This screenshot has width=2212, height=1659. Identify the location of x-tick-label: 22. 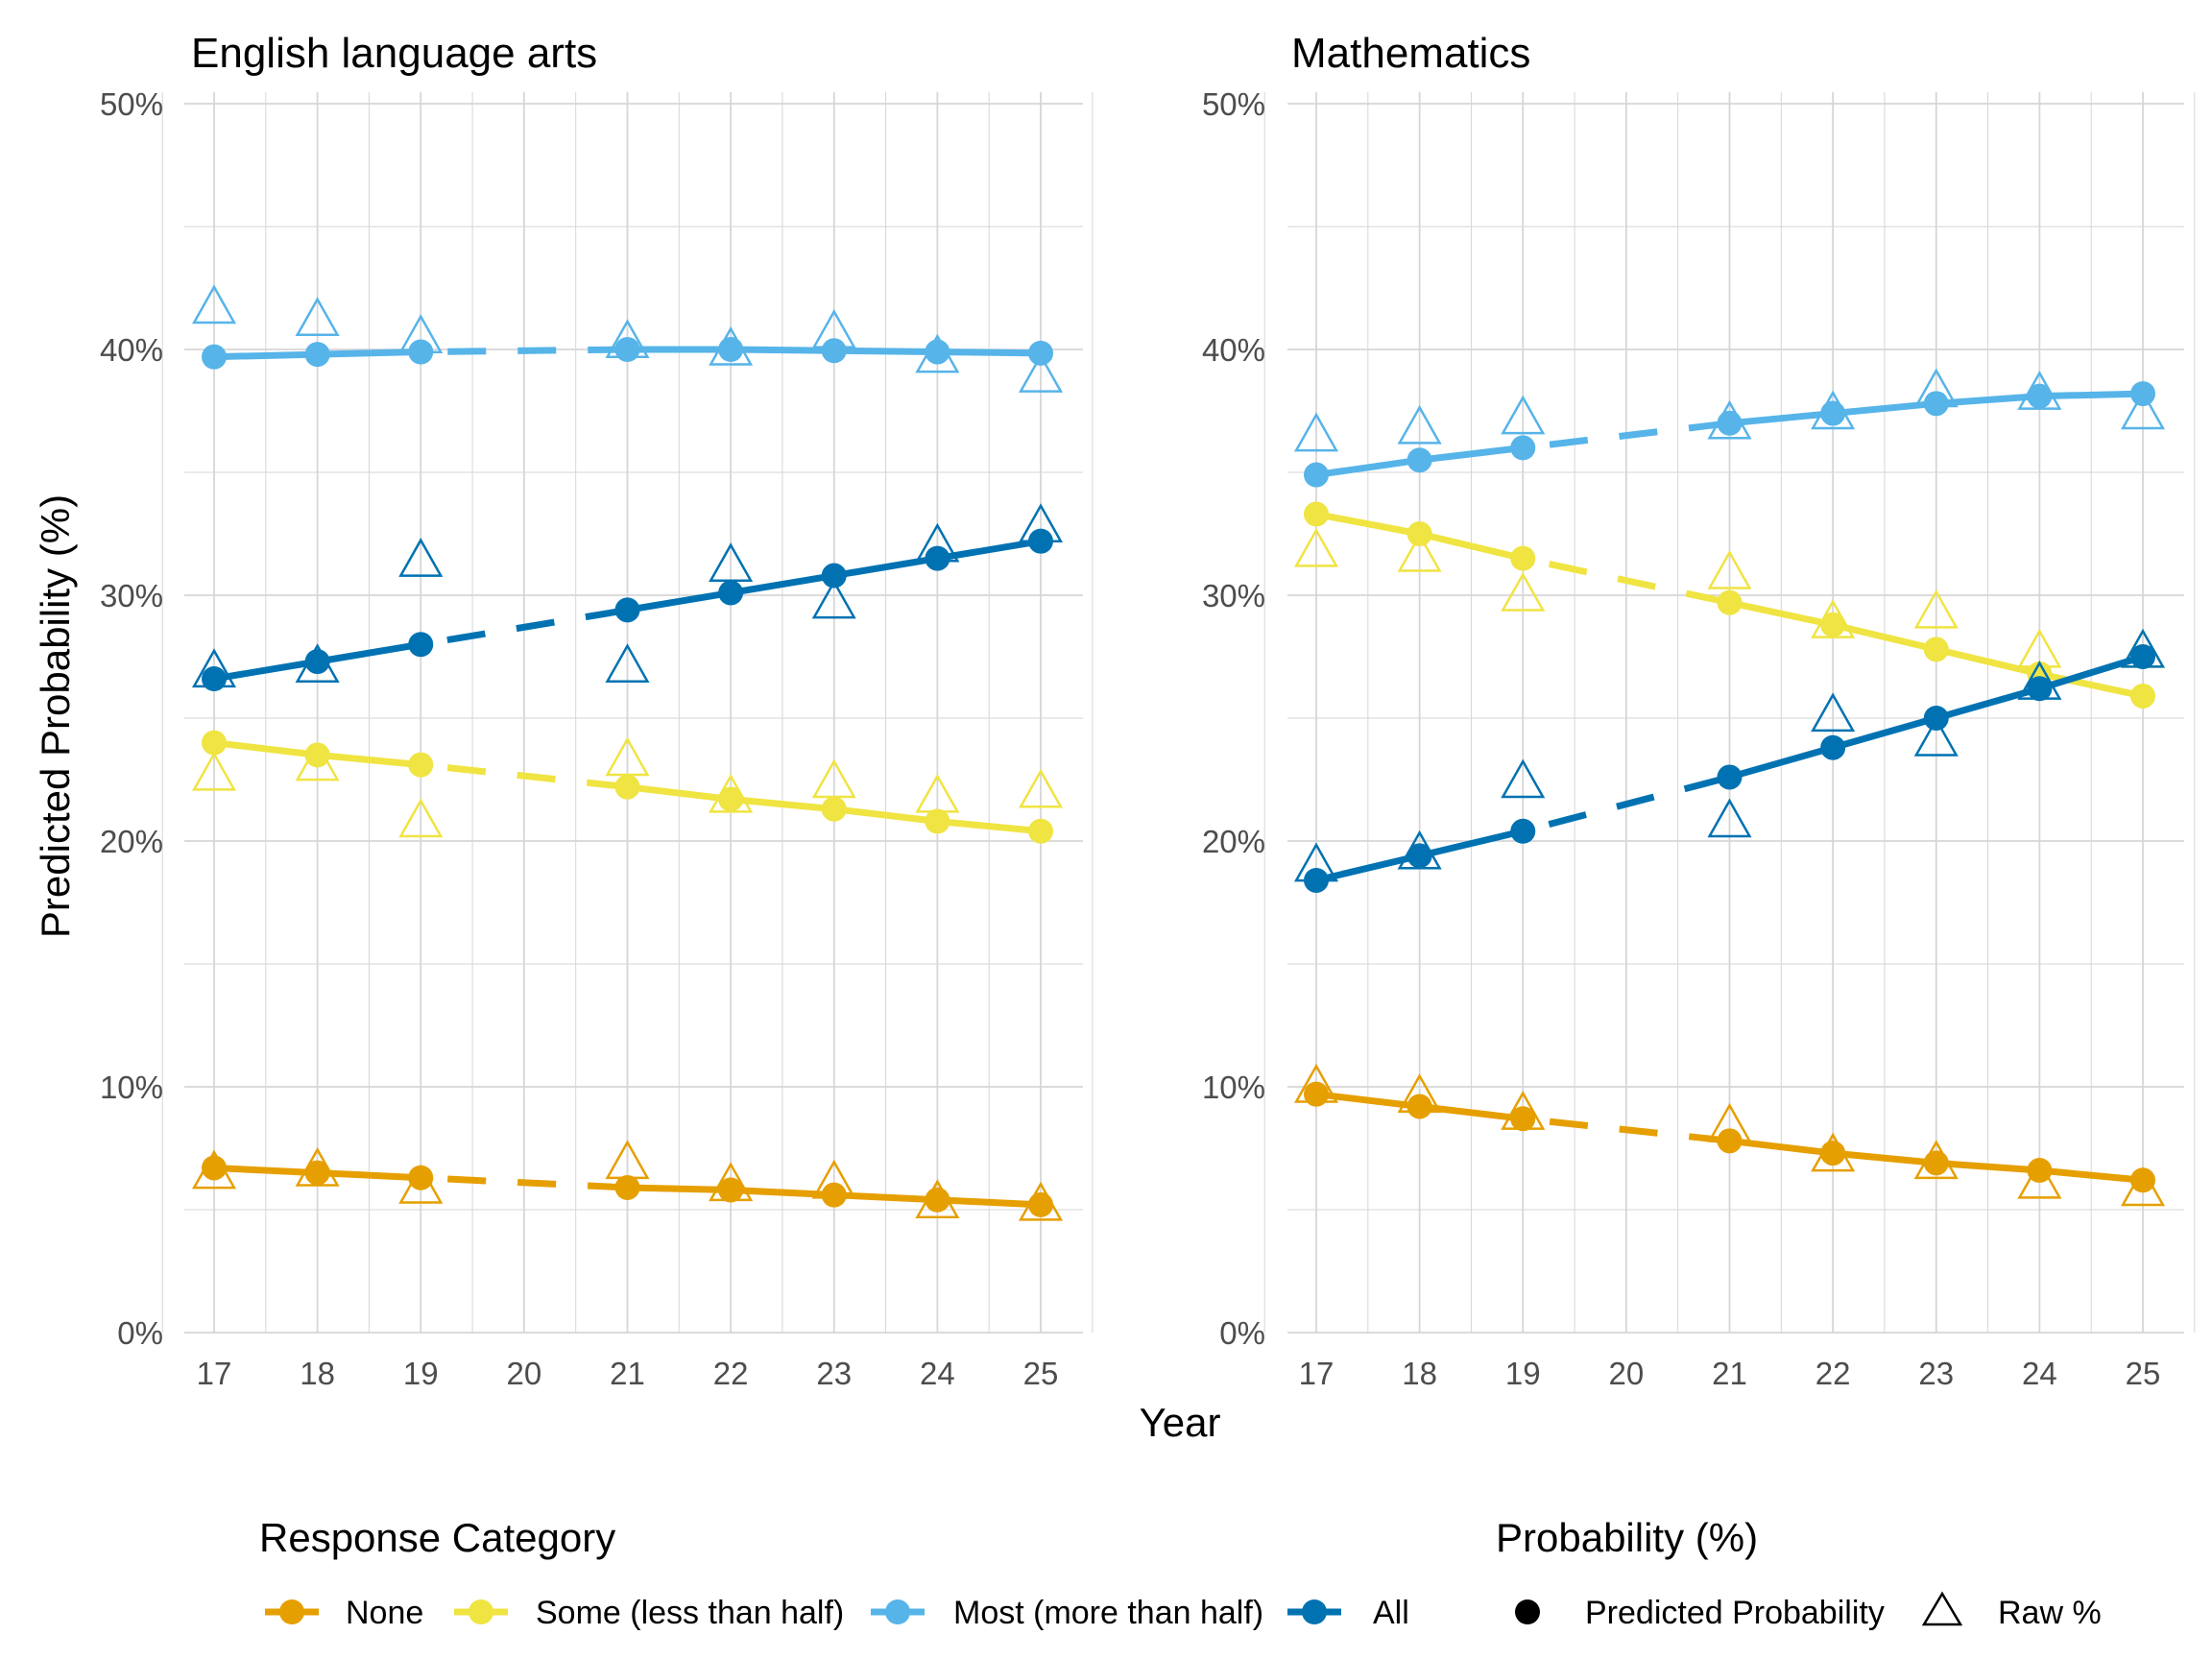
(1833, 1373).